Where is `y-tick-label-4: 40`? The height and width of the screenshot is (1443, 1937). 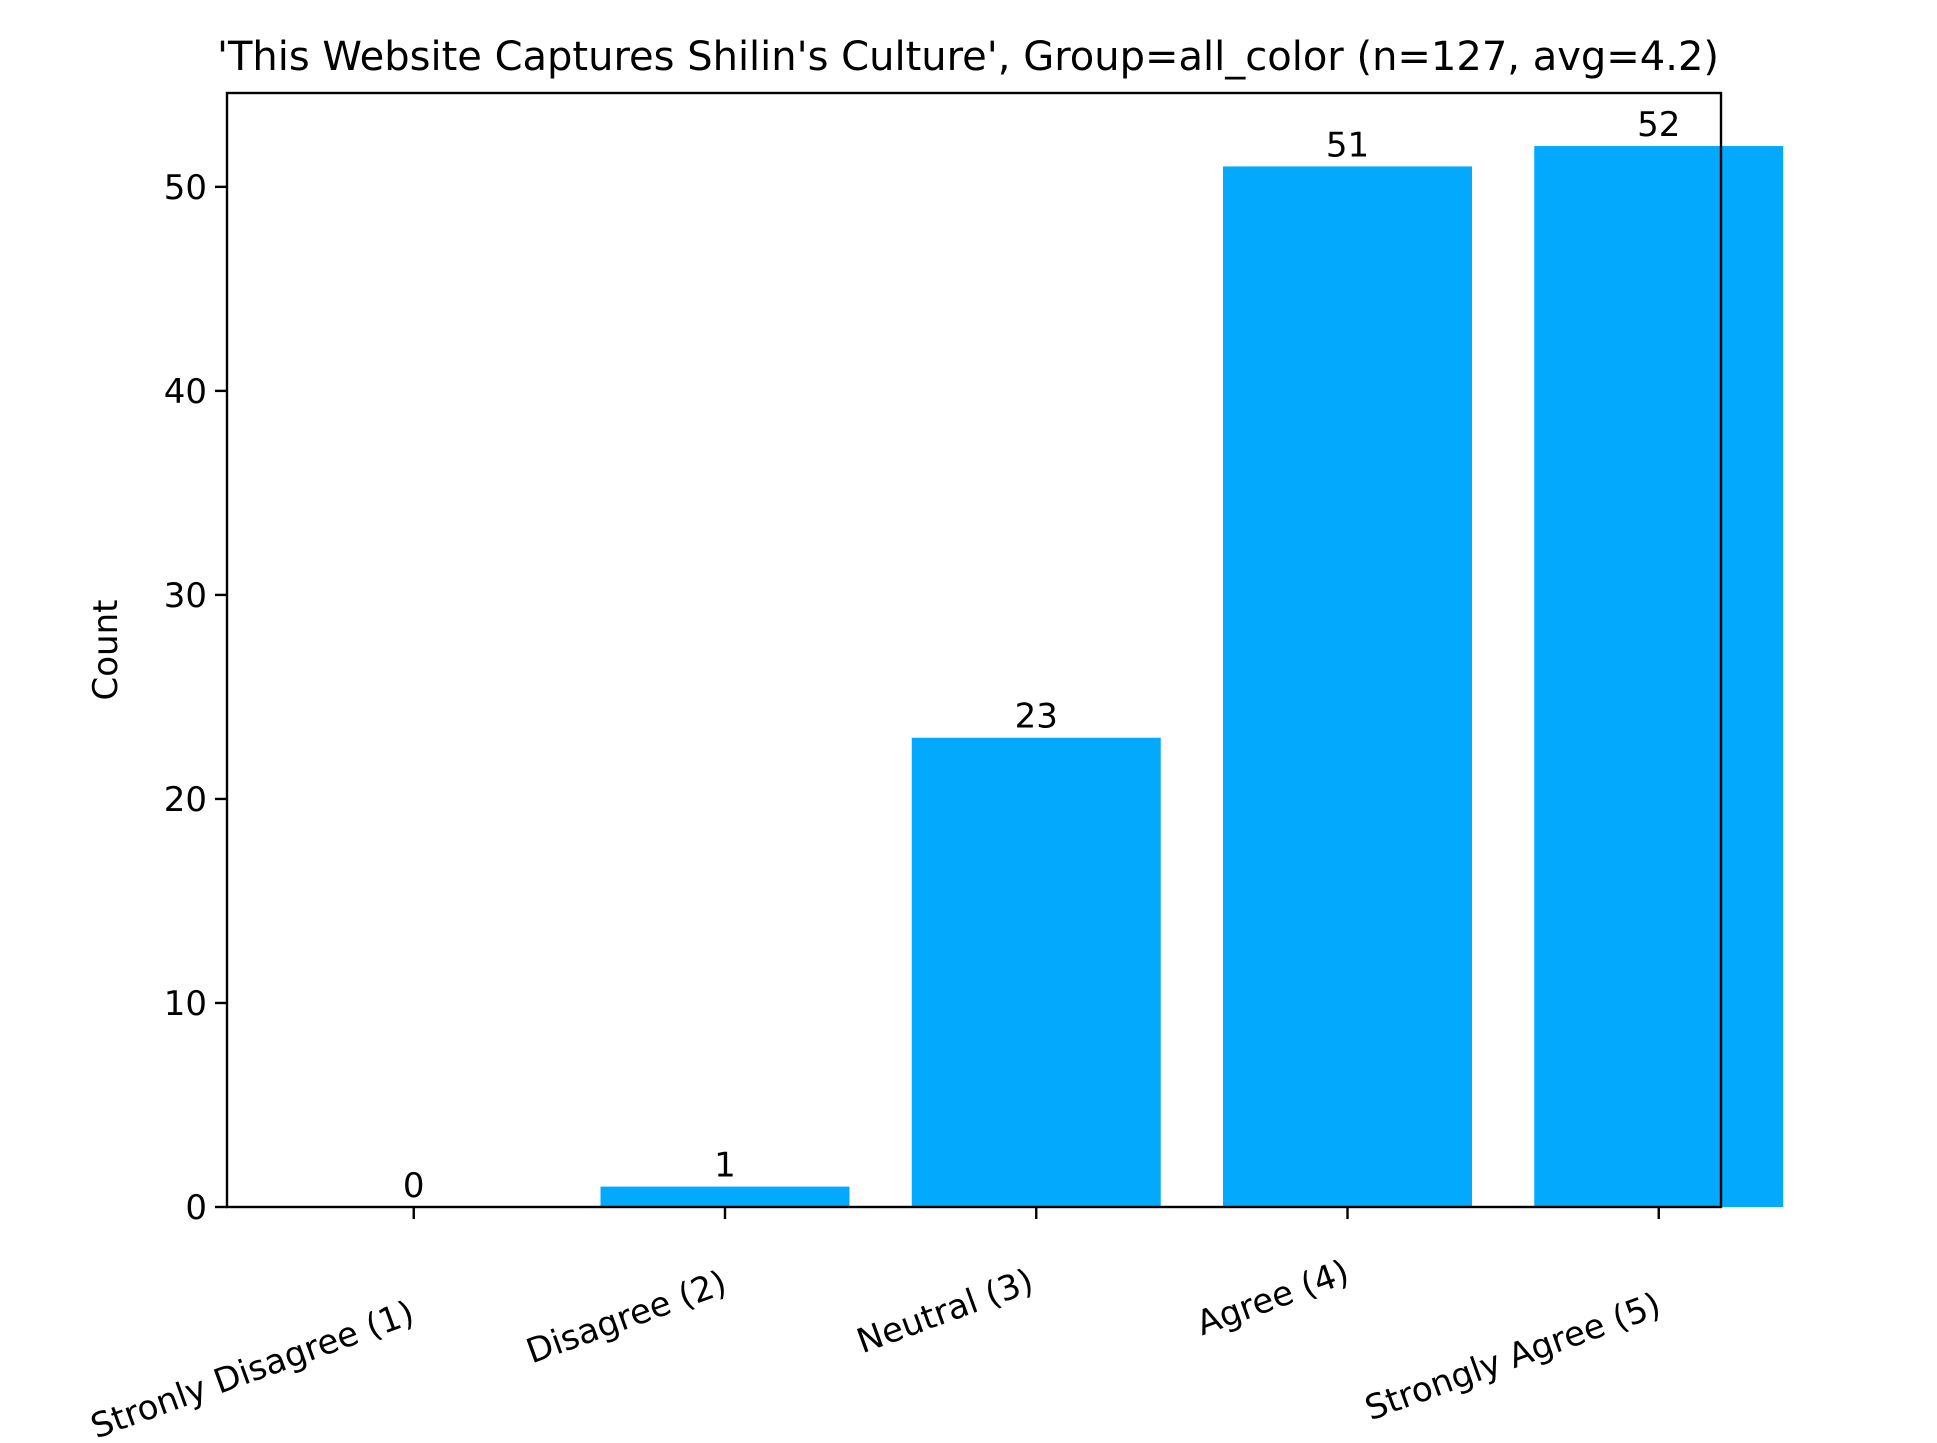
y-tick-label-4: 40 is located at coordinates (185, 392).